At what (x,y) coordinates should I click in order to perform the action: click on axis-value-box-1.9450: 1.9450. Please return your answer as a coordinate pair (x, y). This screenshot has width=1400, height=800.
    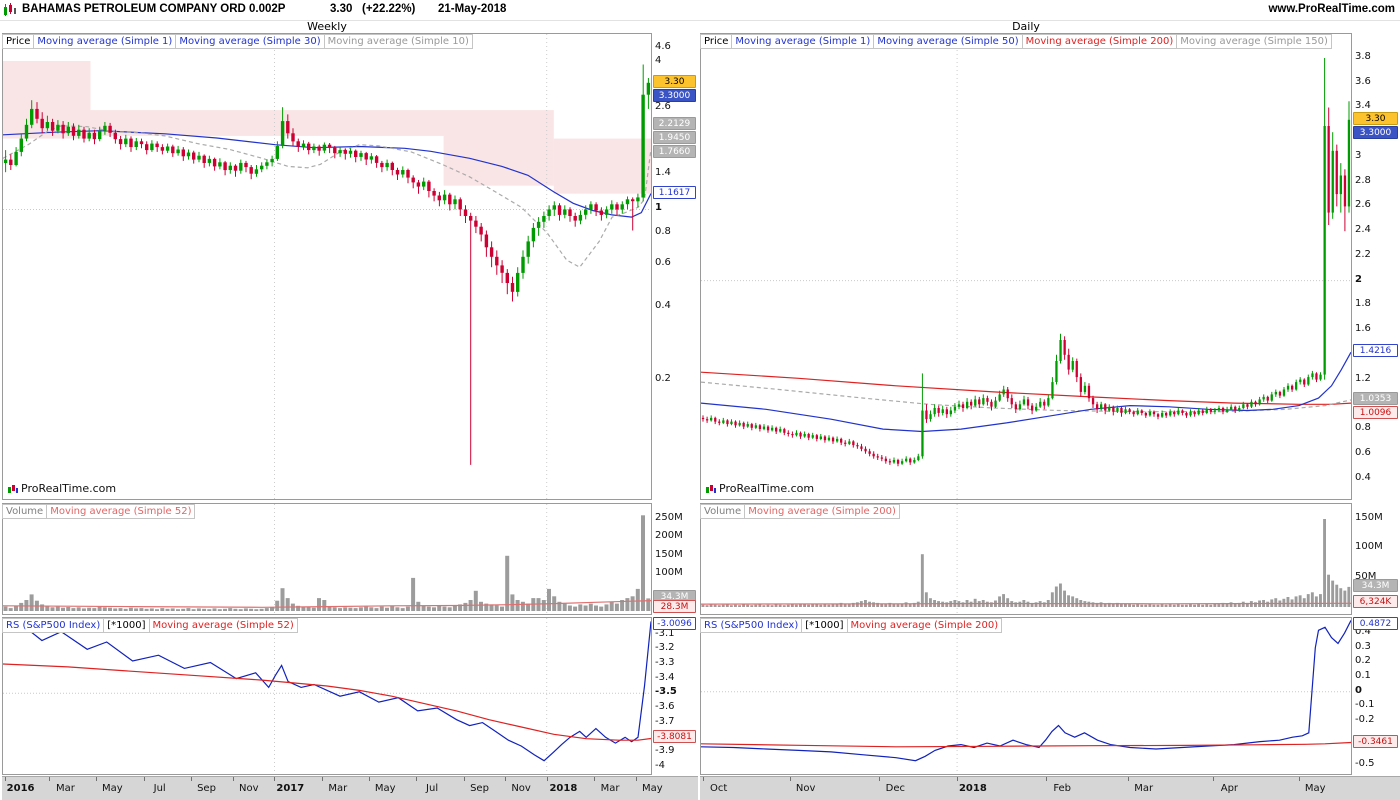
    Looking at the image, I should click on (674, 138).